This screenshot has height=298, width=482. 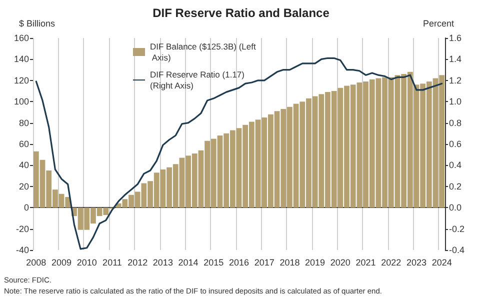 I want to click on y2-axis-title: Percent, so click(x=439, y=23).